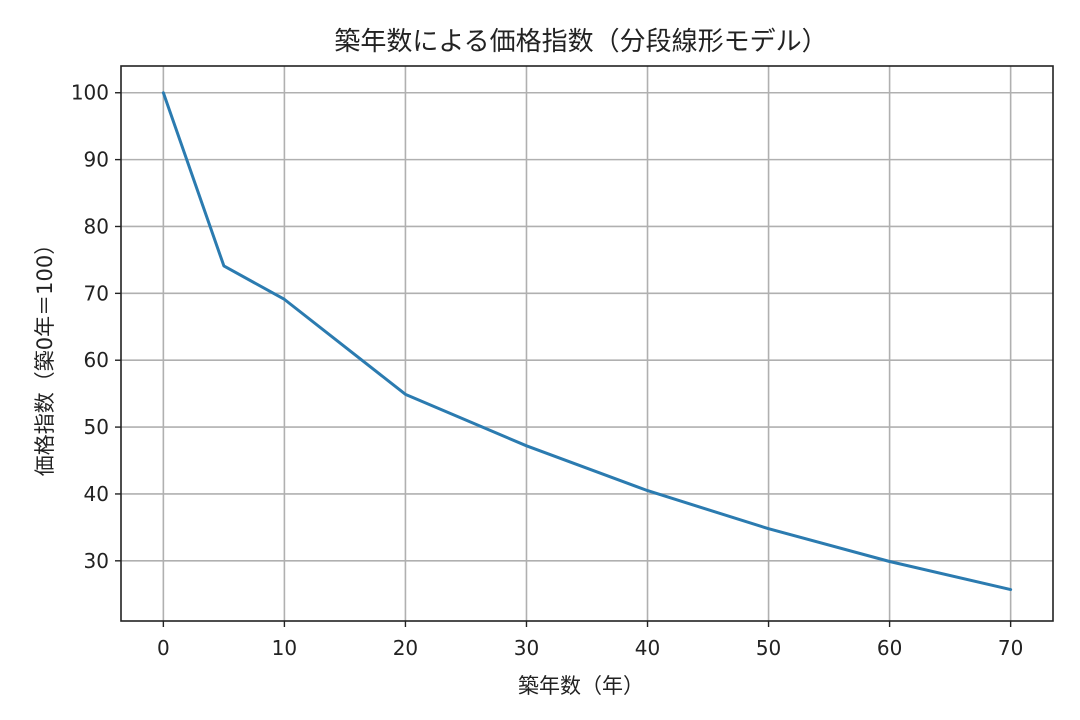  Describe the element at coordinates (1010, 648) in the screenshot. I see `x-tick-label: 70` at that location.